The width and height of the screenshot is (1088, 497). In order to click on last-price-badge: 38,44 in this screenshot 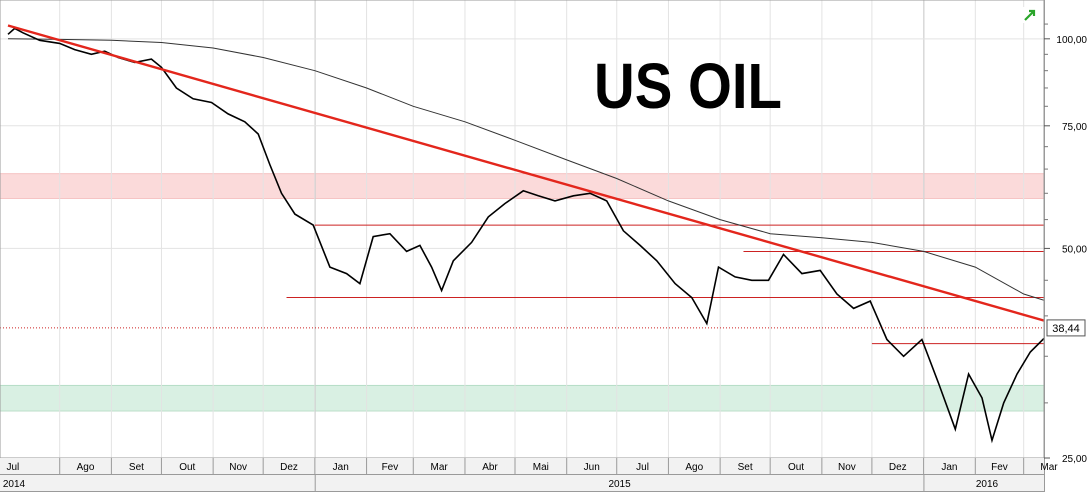, I will do `click(1066, 328)`.